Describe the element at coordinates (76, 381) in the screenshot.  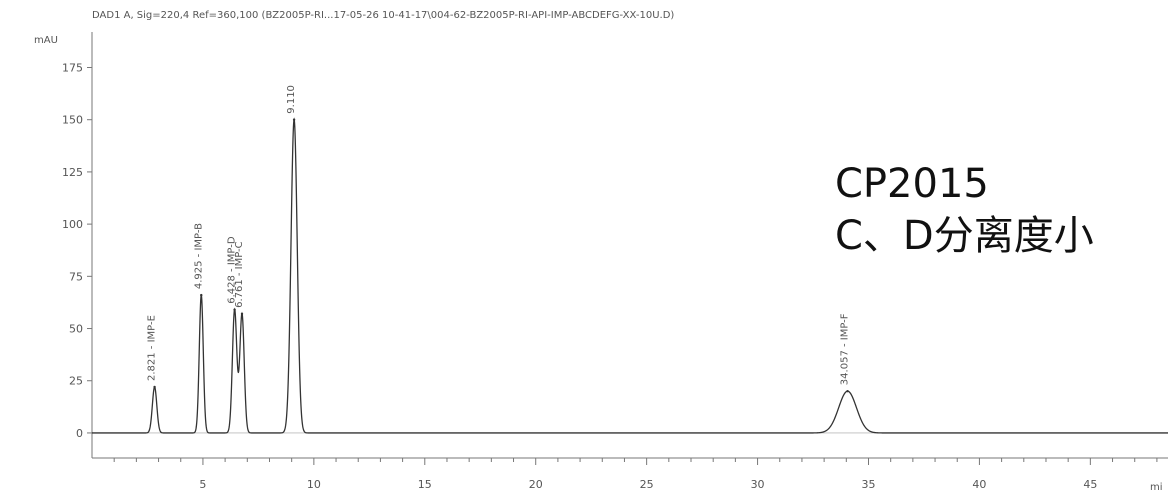
I see `y-tick-label: 25` at that location.